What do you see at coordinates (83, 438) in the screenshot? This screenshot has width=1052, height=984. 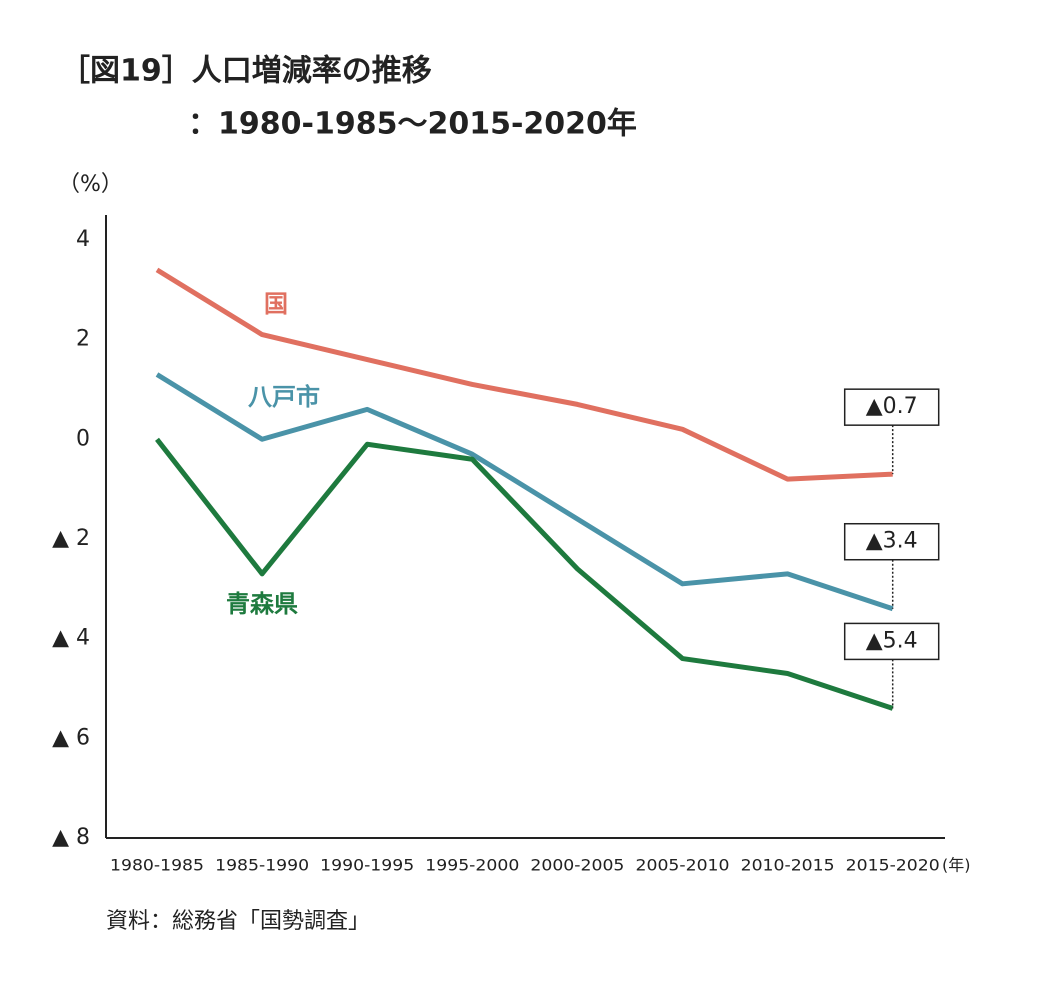 I see `y-tick-label: 0` at bounding box center [83, 438].